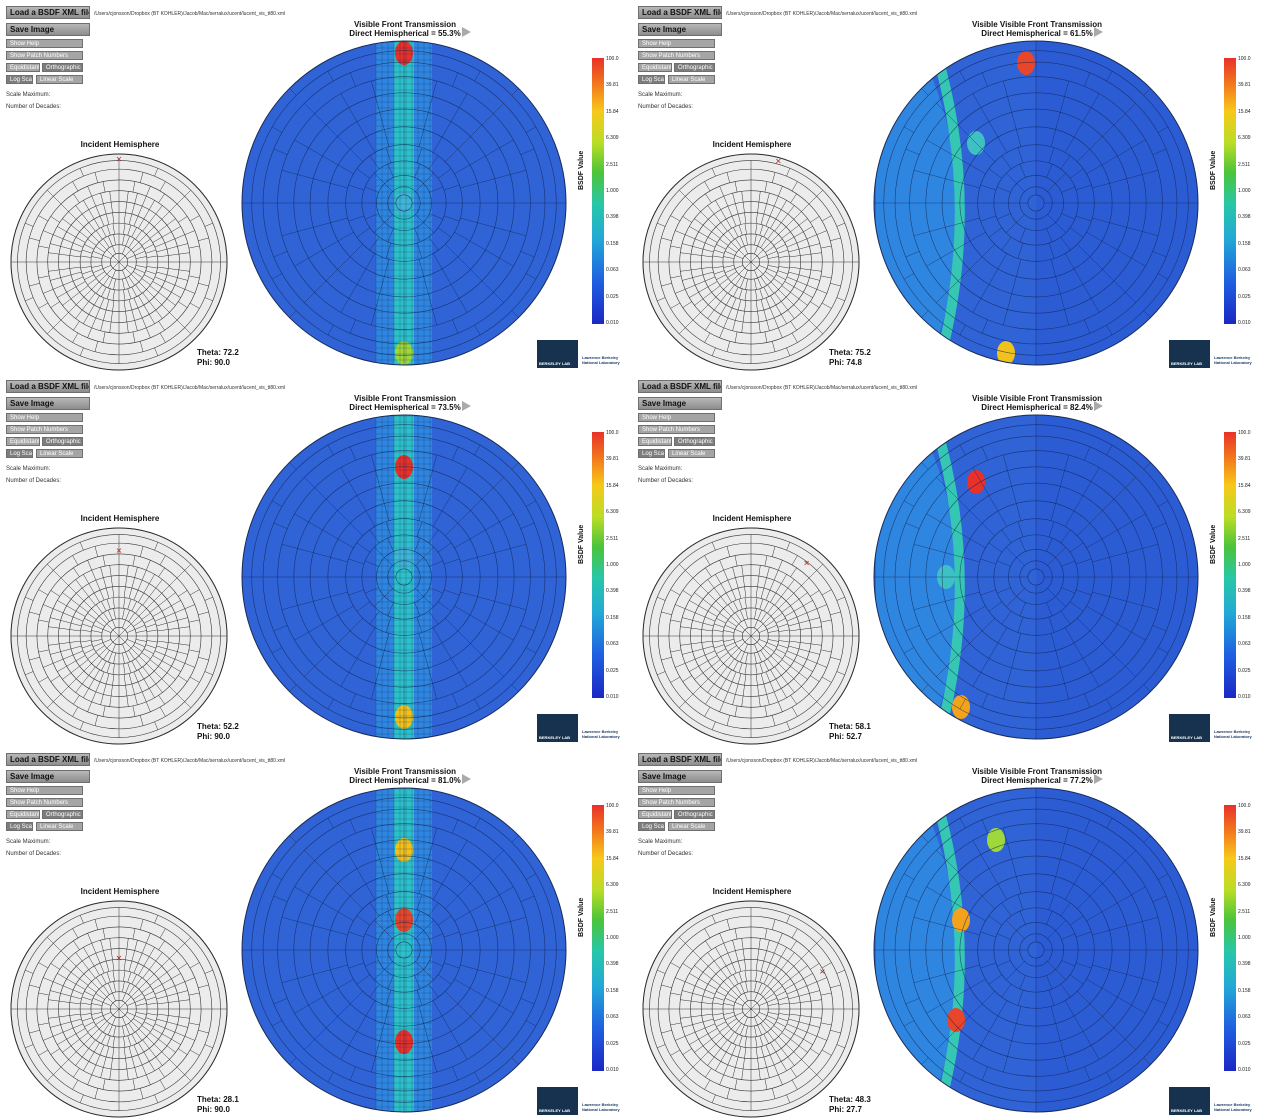  I want to click on colorbar-tick: 15.84, so click(1244, 111).